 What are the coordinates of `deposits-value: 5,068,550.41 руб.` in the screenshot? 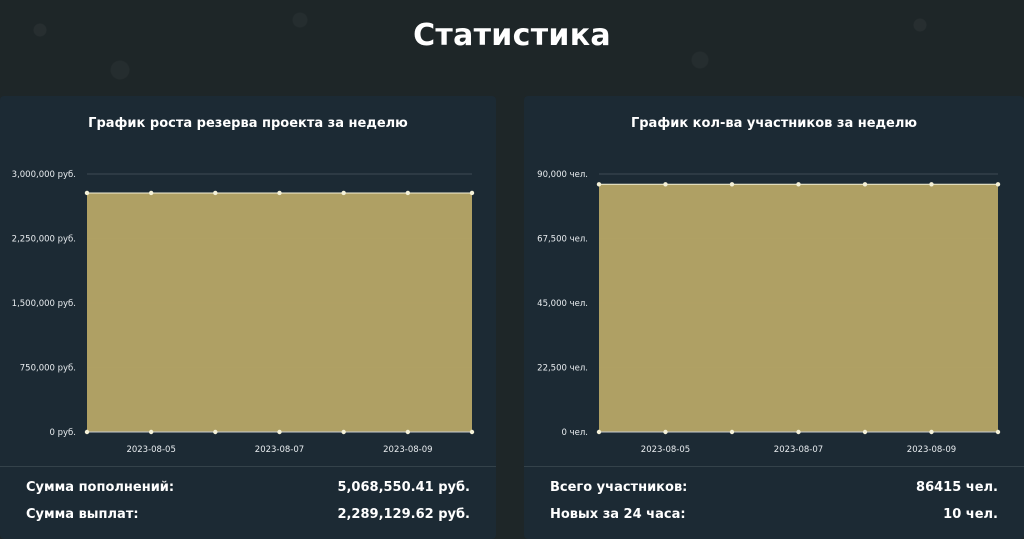 It's located at (403, 487).